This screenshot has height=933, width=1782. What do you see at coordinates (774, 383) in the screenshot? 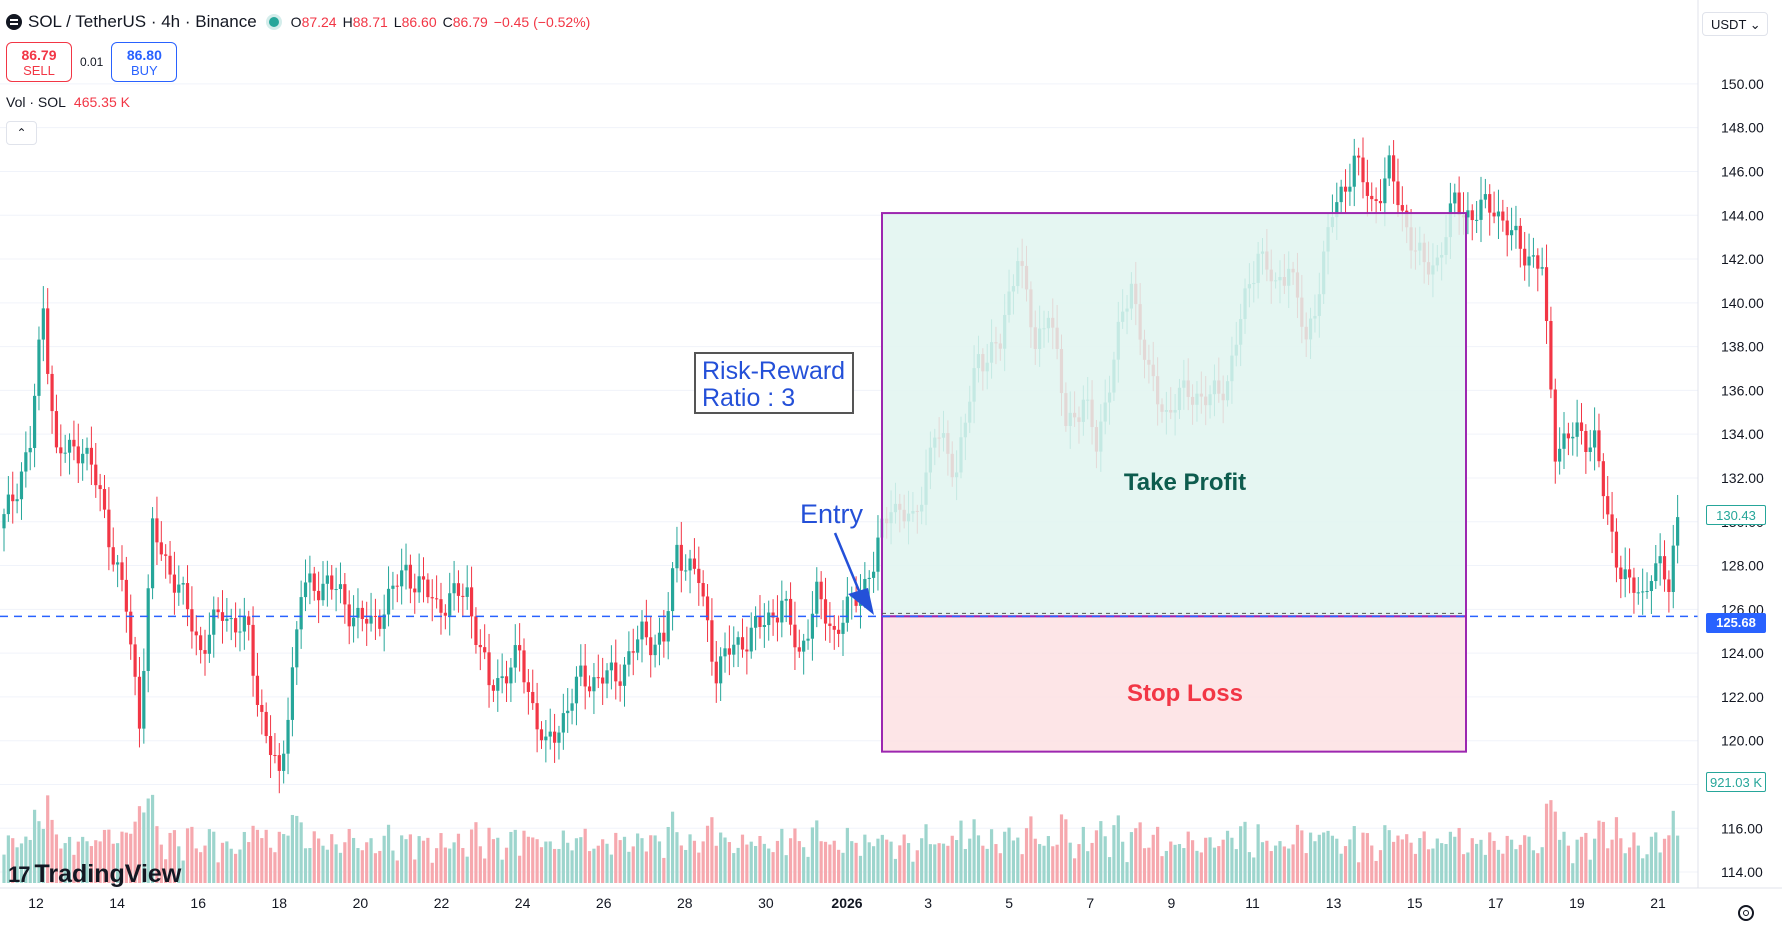
I see `risk-reward-note: Risk-Reward Ratio : 3` at bounding box center [774, 383].